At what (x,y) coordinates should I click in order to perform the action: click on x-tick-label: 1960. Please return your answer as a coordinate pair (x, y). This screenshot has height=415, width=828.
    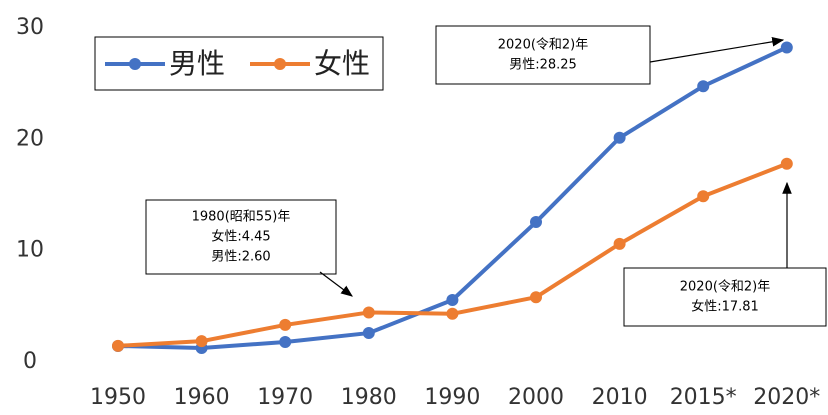
    Looking at the image, I should click on (202, 397).